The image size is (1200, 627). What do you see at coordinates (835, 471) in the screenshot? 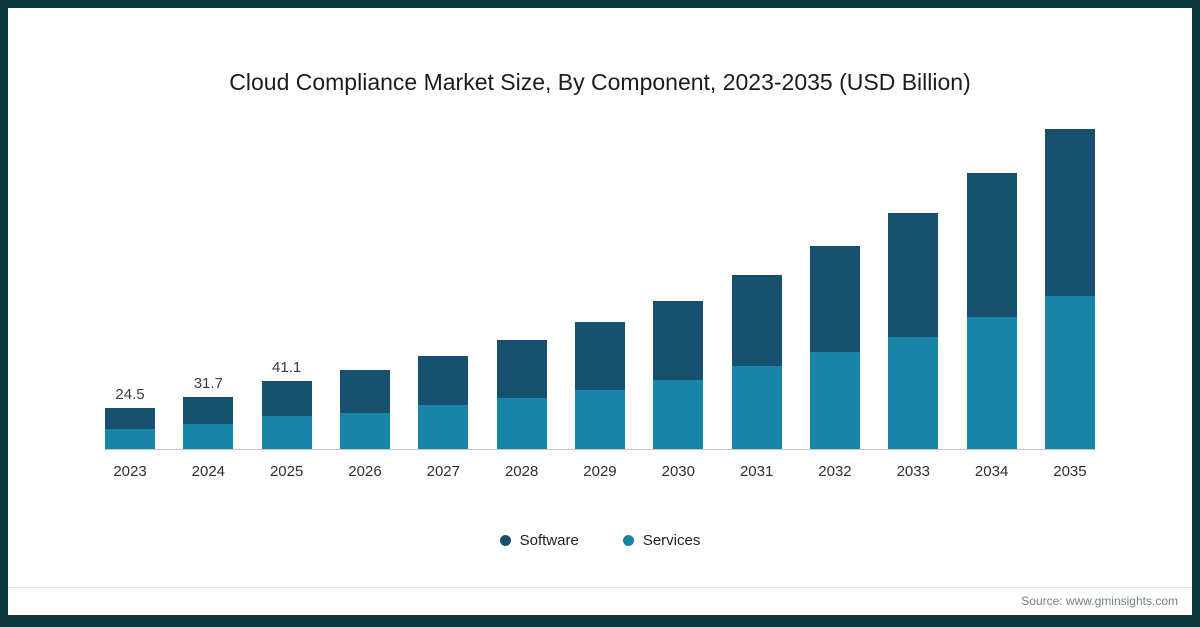
I see `x-axis-tick-label: 2032` at bounding box center [835, 471].